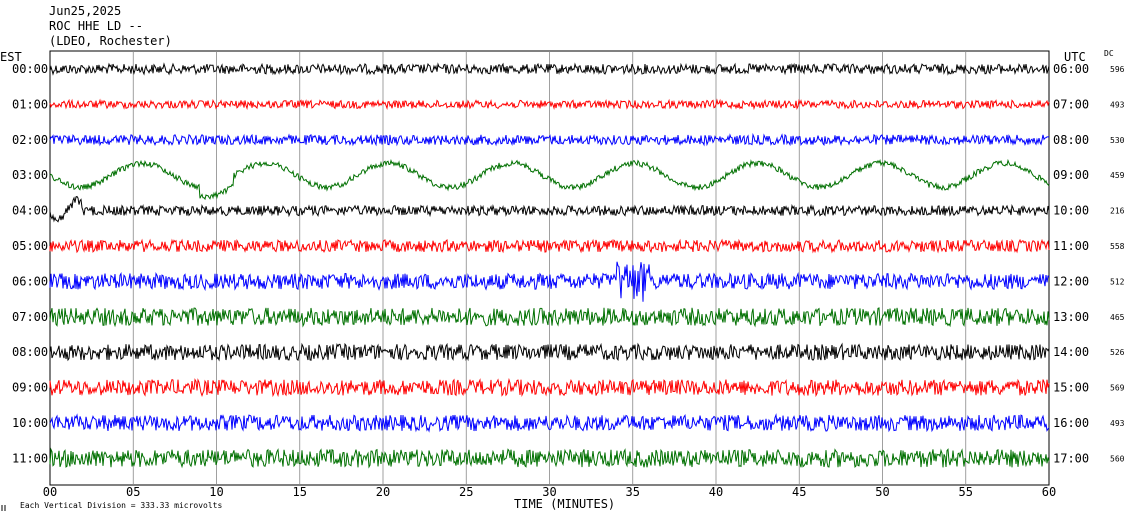 This screenshot has height=519, width=1130. Describe the element at coordinates (1071, 211) in the screenshot. I see `utc-hour-label: 10:00` at that location.